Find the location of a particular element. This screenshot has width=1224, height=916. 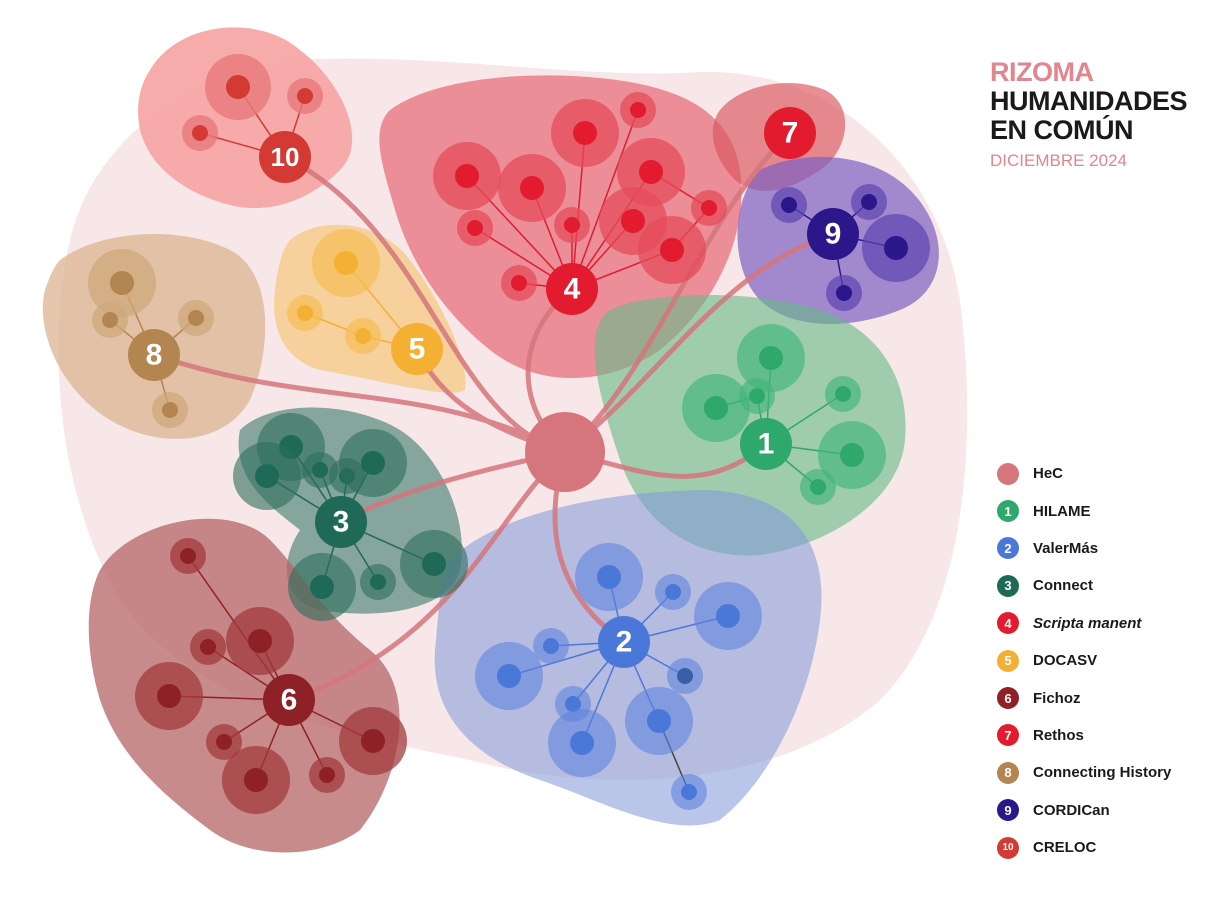

hub-8-label: 8 is located at coordinates (154, 355).